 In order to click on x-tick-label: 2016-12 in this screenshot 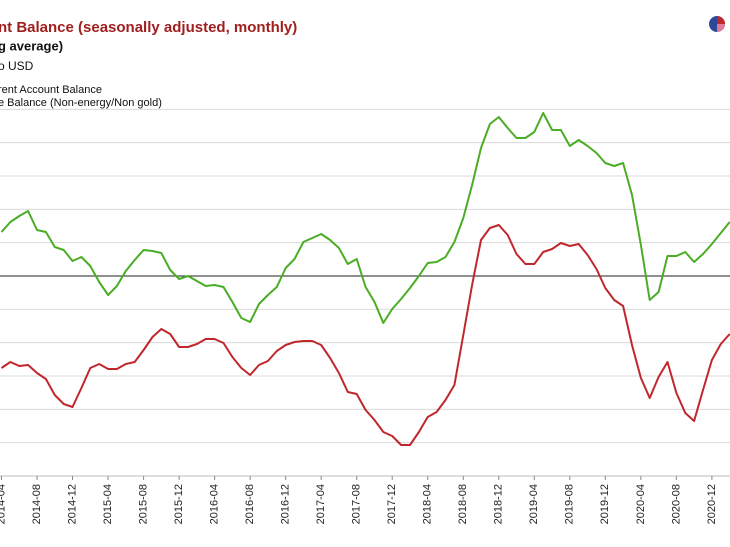, I will do `click(286, 504)`.